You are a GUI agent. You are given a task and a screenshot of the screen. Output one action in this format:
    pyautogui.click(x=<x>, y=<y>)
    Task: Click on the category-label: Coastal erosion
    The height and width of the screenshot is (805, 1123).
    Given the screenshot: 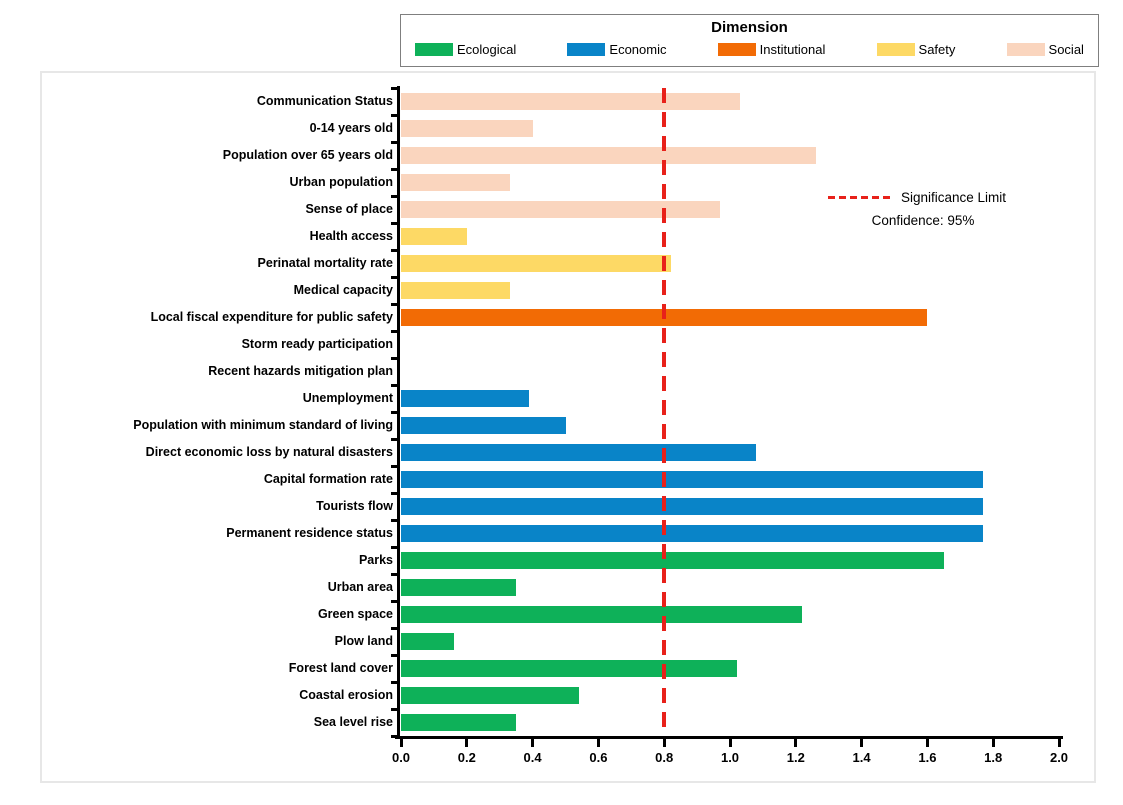 What is the action you would take?
    pyautogui.click(x=346, y=695)
    